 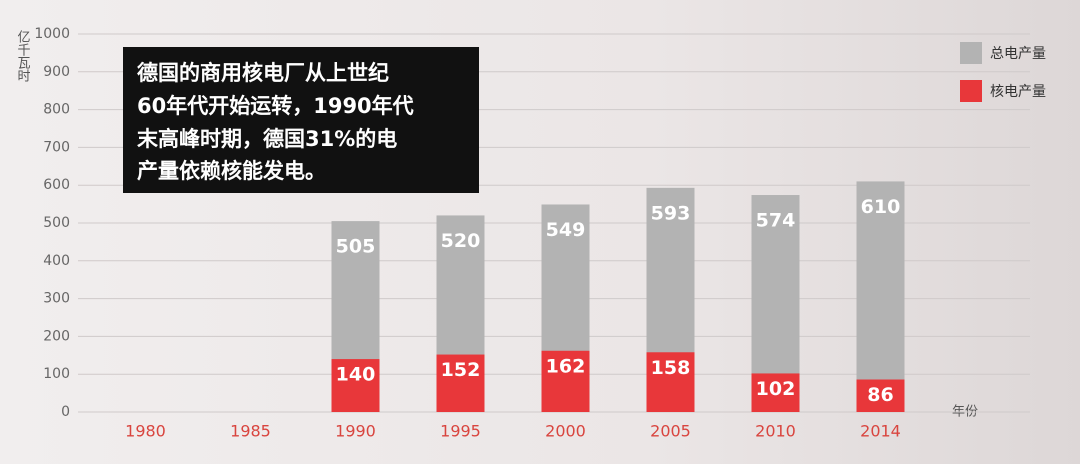 What do you see at coordinates (250, 431) in the screenshot?
I see `x-tick-label: 1985` at bounding box center [250, 431].